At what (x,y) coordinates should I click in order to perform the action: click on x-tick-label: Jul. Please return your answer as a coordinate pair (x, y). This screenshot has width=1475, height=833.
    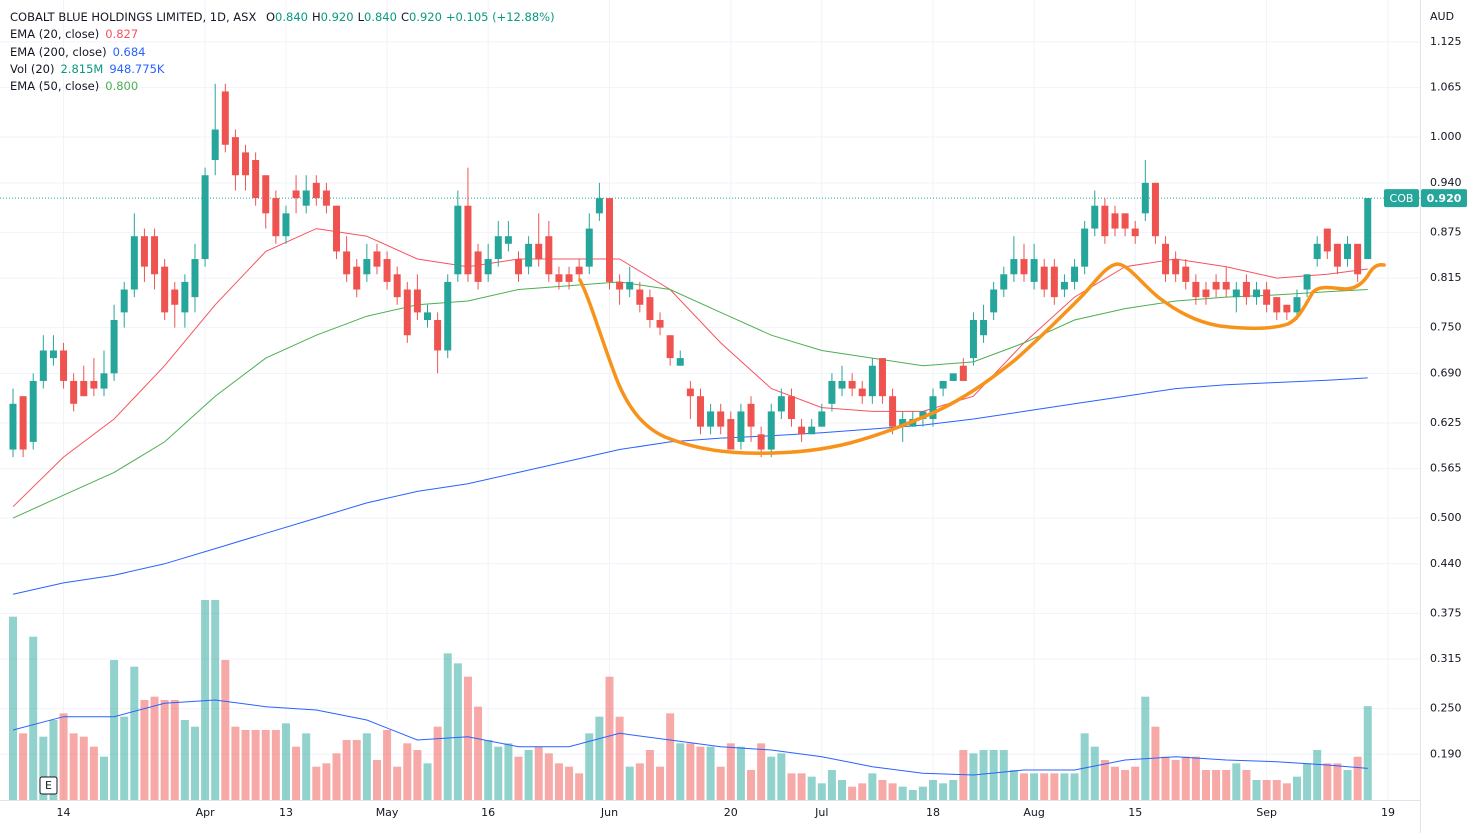
    Looking at the image, I should click on (821, 812).